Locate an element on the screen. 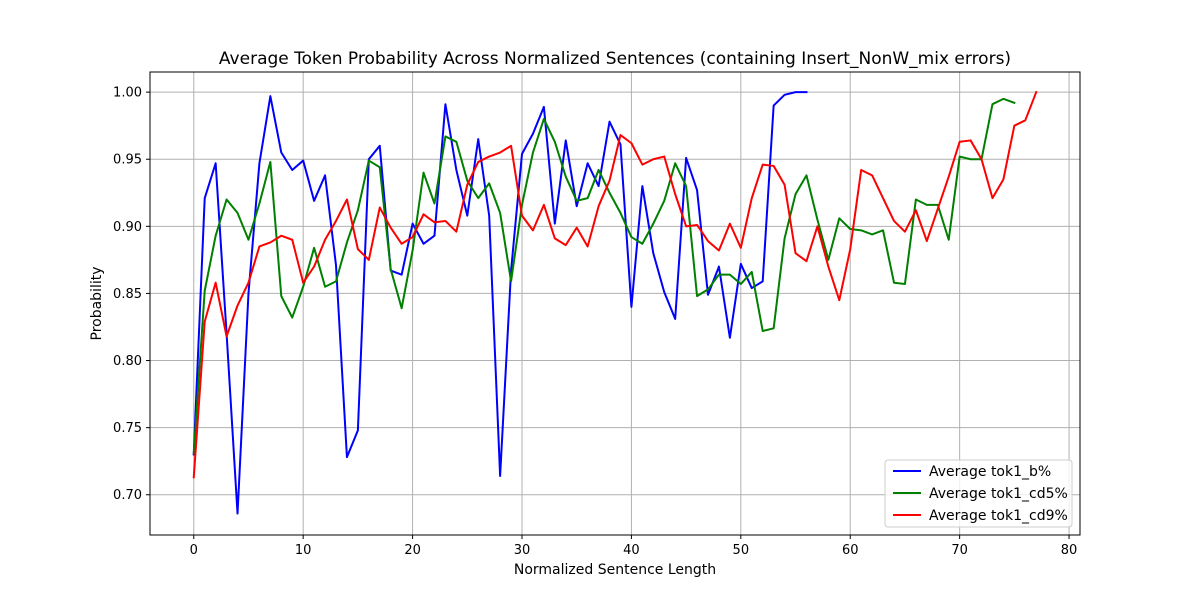 This screenshot has width=1200, height=600. x-tick-label: 80 is located at coordinates (1069, 550).